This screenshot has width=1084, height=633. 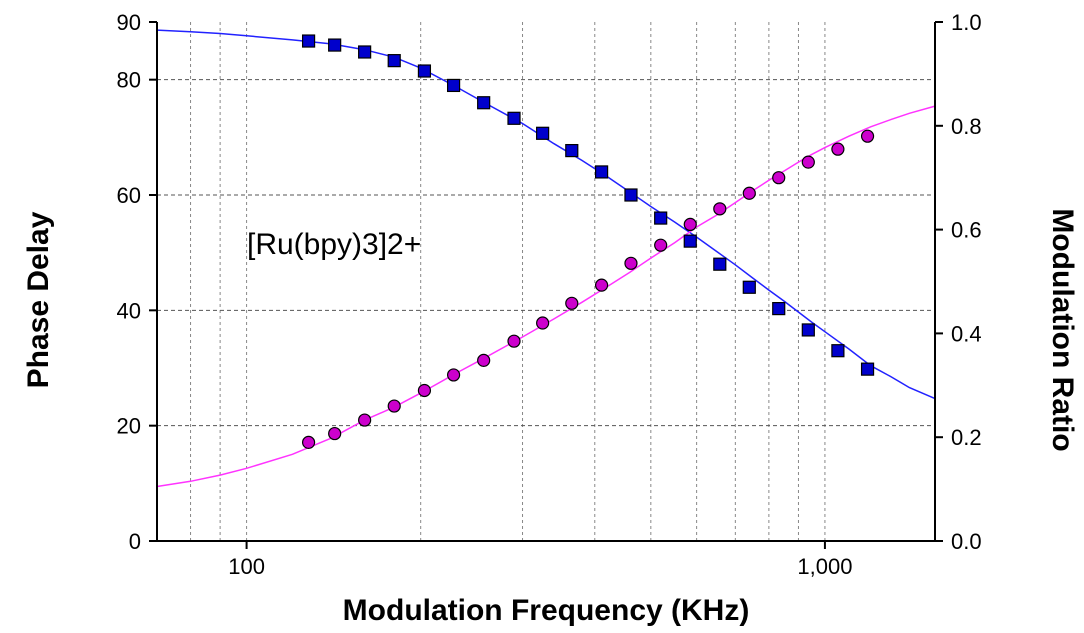 What do you see at coordinates (824, 566) in the screenshot?
I see `x-tick-label: 1,000` at bounding box center [824, 566].